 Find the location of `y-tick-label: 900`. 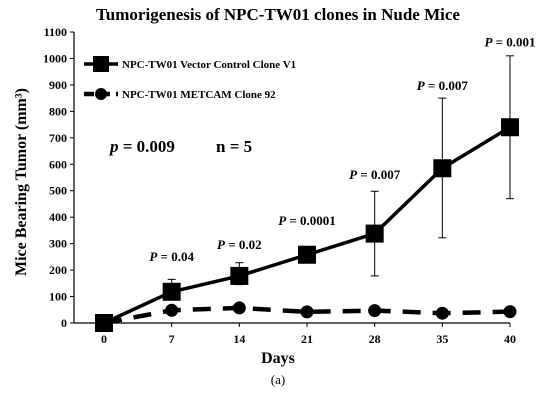

y-tick-label: 900 is located at coordinates (58, 85).